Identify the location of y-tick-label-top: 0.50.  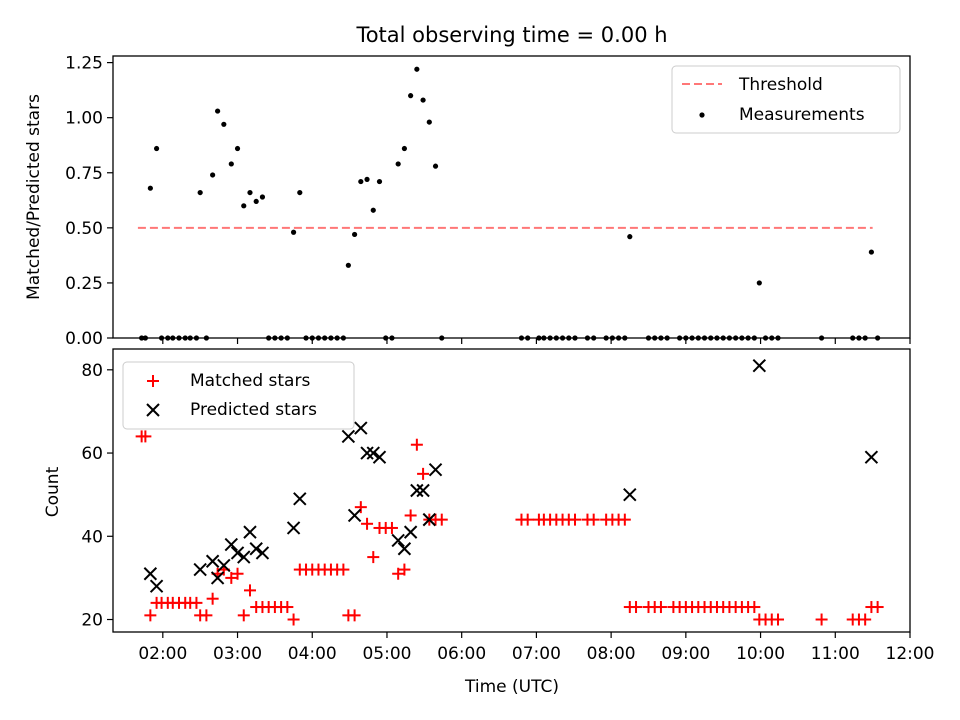
(84, 229).